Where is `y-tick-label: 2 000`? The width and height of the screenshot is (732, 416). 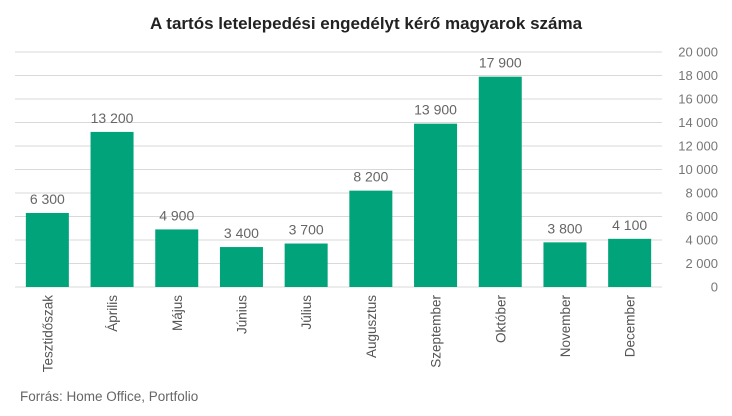
y-tick-label: 2 000 is located at coordinates (701, 263).